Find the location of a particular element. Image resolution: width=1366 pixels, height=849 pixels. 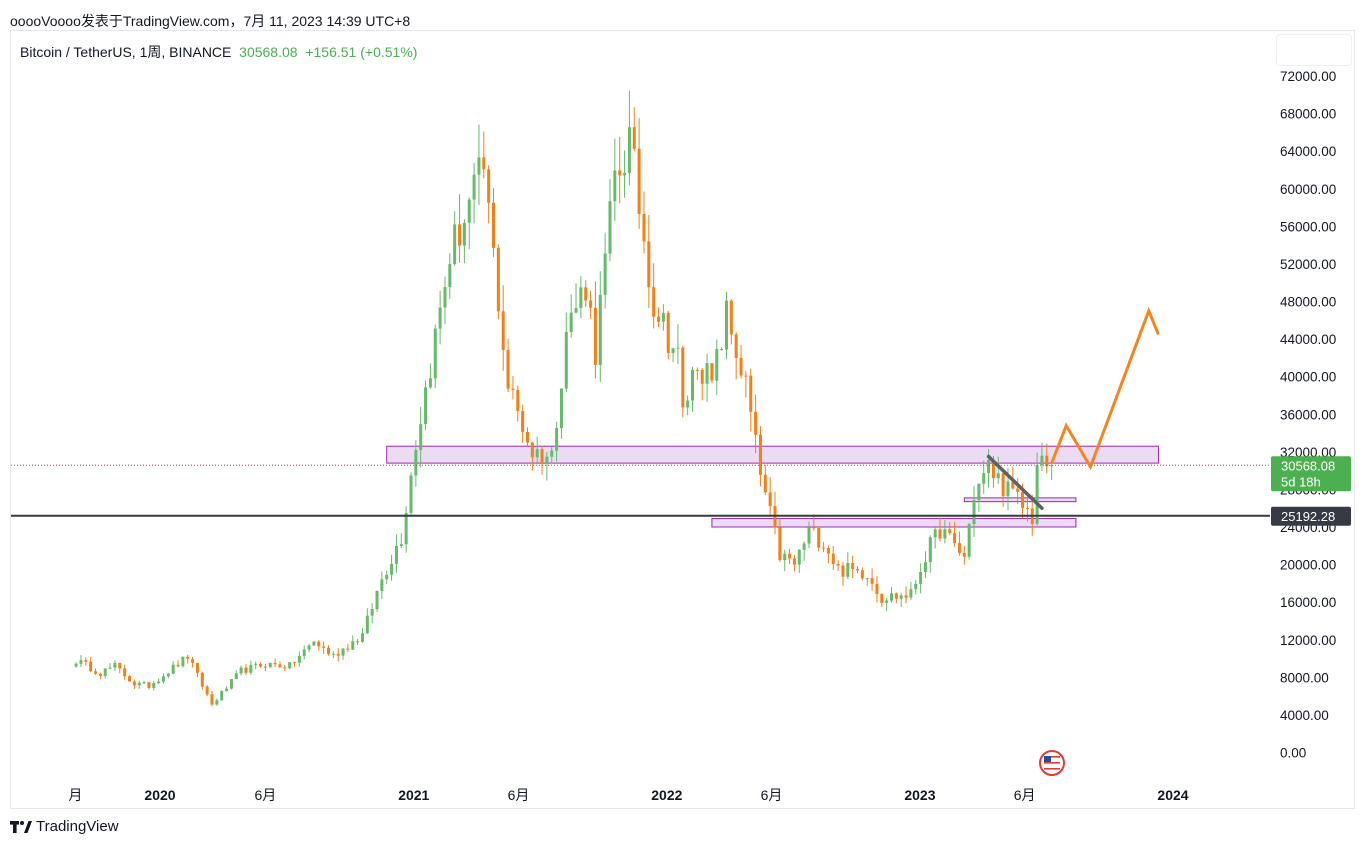

y-tick-label: 16000.00 is located at coordinates (1308, 602).